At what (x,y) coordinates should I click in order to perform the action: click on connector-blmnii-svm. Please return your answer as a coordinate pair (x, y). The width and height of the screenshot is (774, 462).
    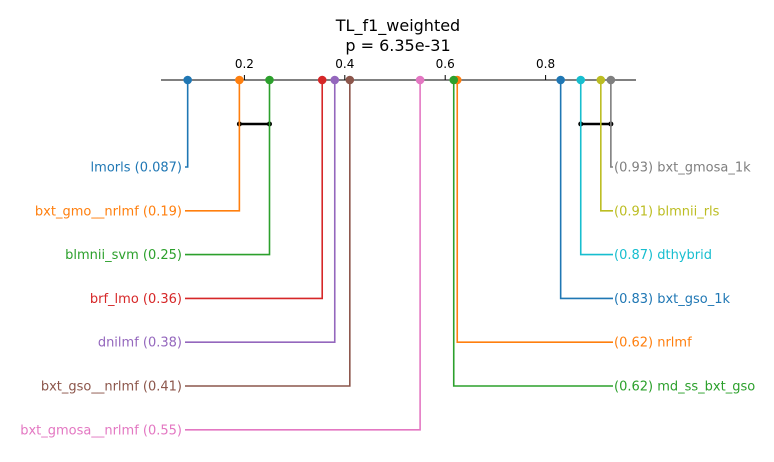
    Looking at the image, I should click on (228, 168).